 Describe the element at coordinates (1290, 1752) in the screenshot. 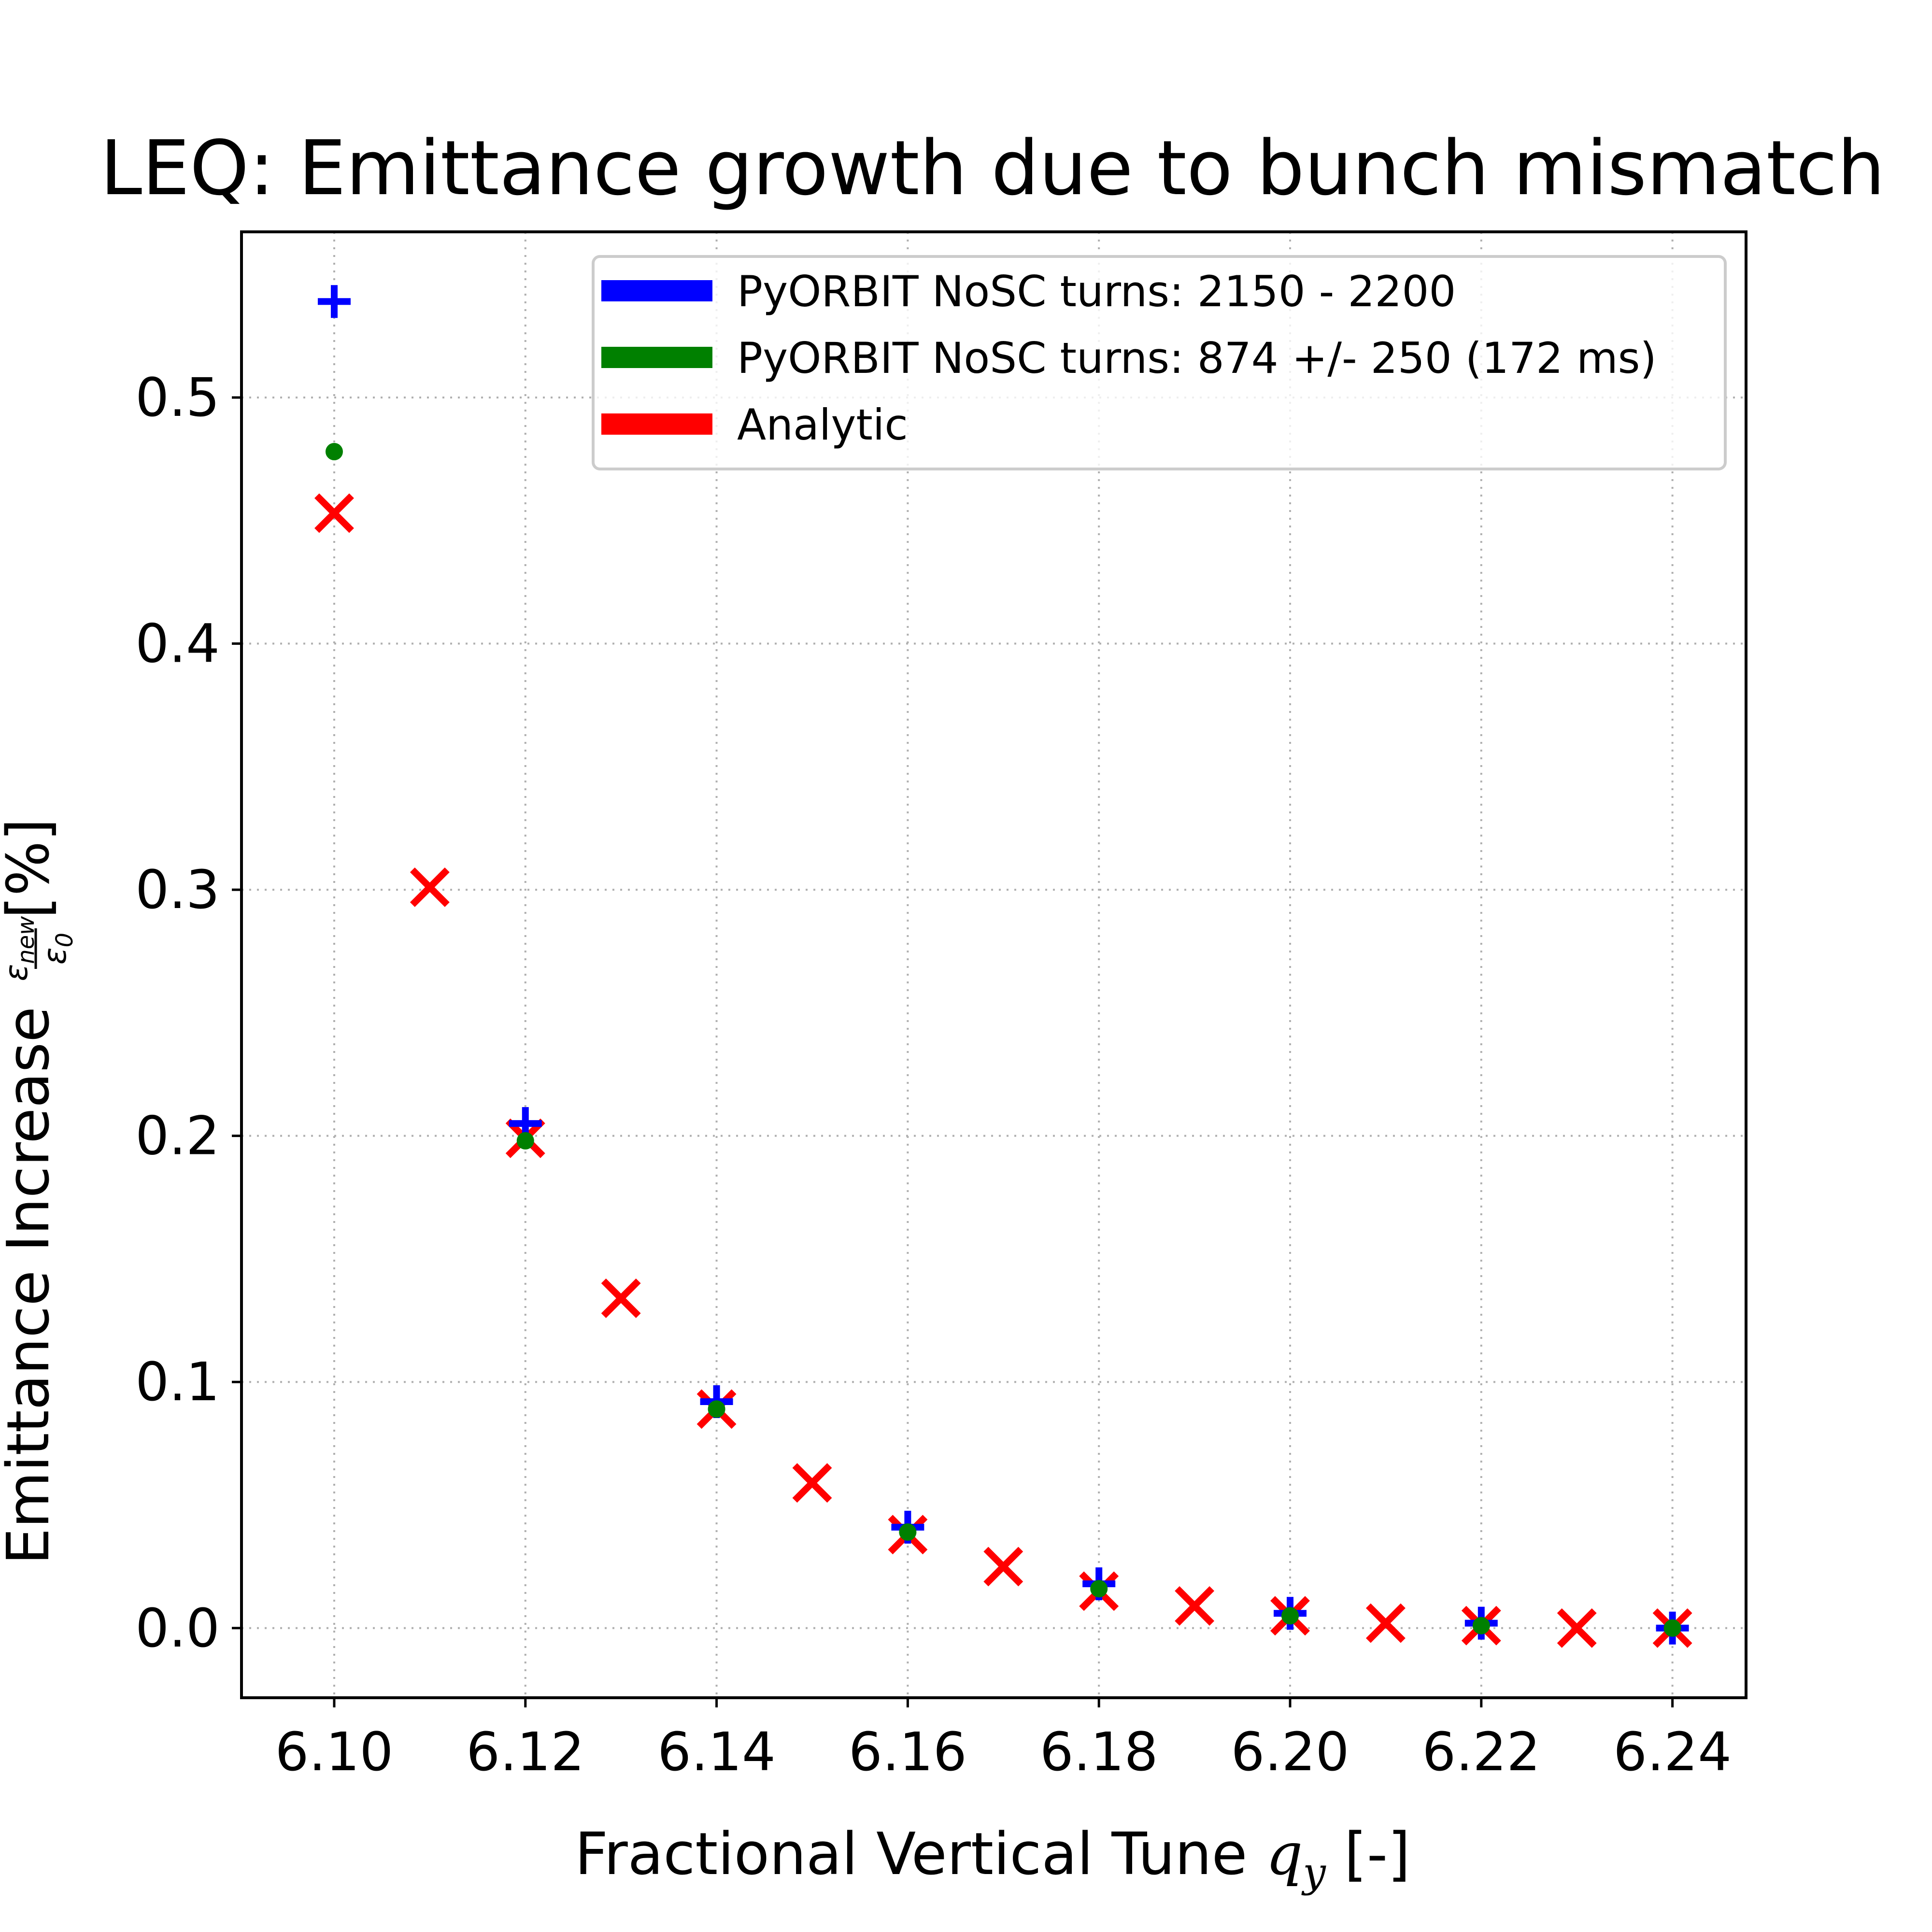

I see `x-tick-label: 6.20` at that location.